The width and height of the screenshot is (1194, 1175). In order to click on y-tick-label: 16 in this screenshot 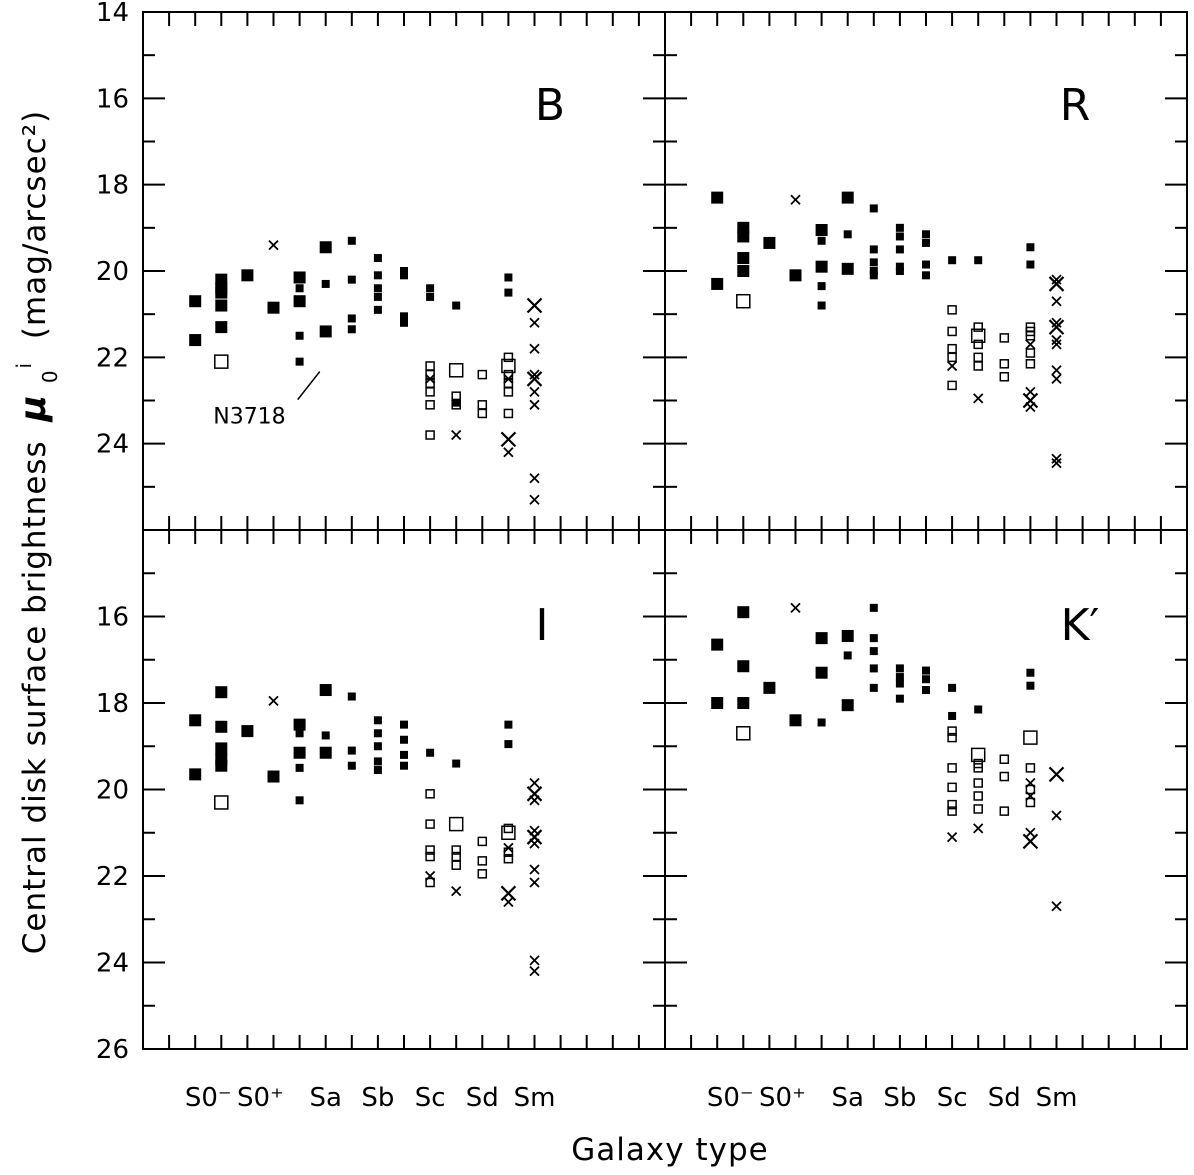, I will do `click(112, 99)`.